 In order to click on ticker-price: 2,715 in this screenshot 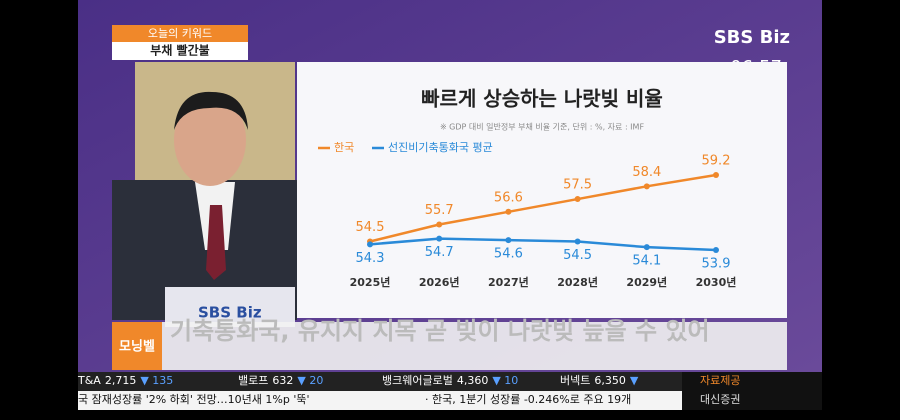, I will do `click(121, 380)`.